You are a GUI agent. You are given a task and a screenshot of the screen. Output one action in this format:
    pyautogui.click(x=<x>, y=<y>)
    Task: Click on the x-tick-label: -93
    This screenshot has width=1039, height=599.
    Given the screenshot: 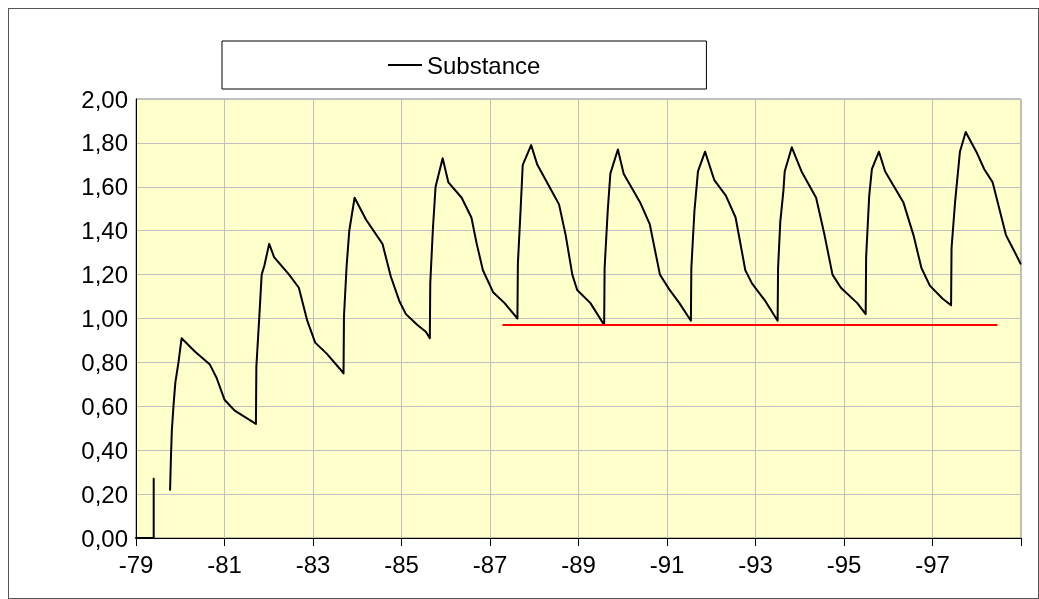 What is the action you would take?
    pyautogui.click(x=755, y=564)
    